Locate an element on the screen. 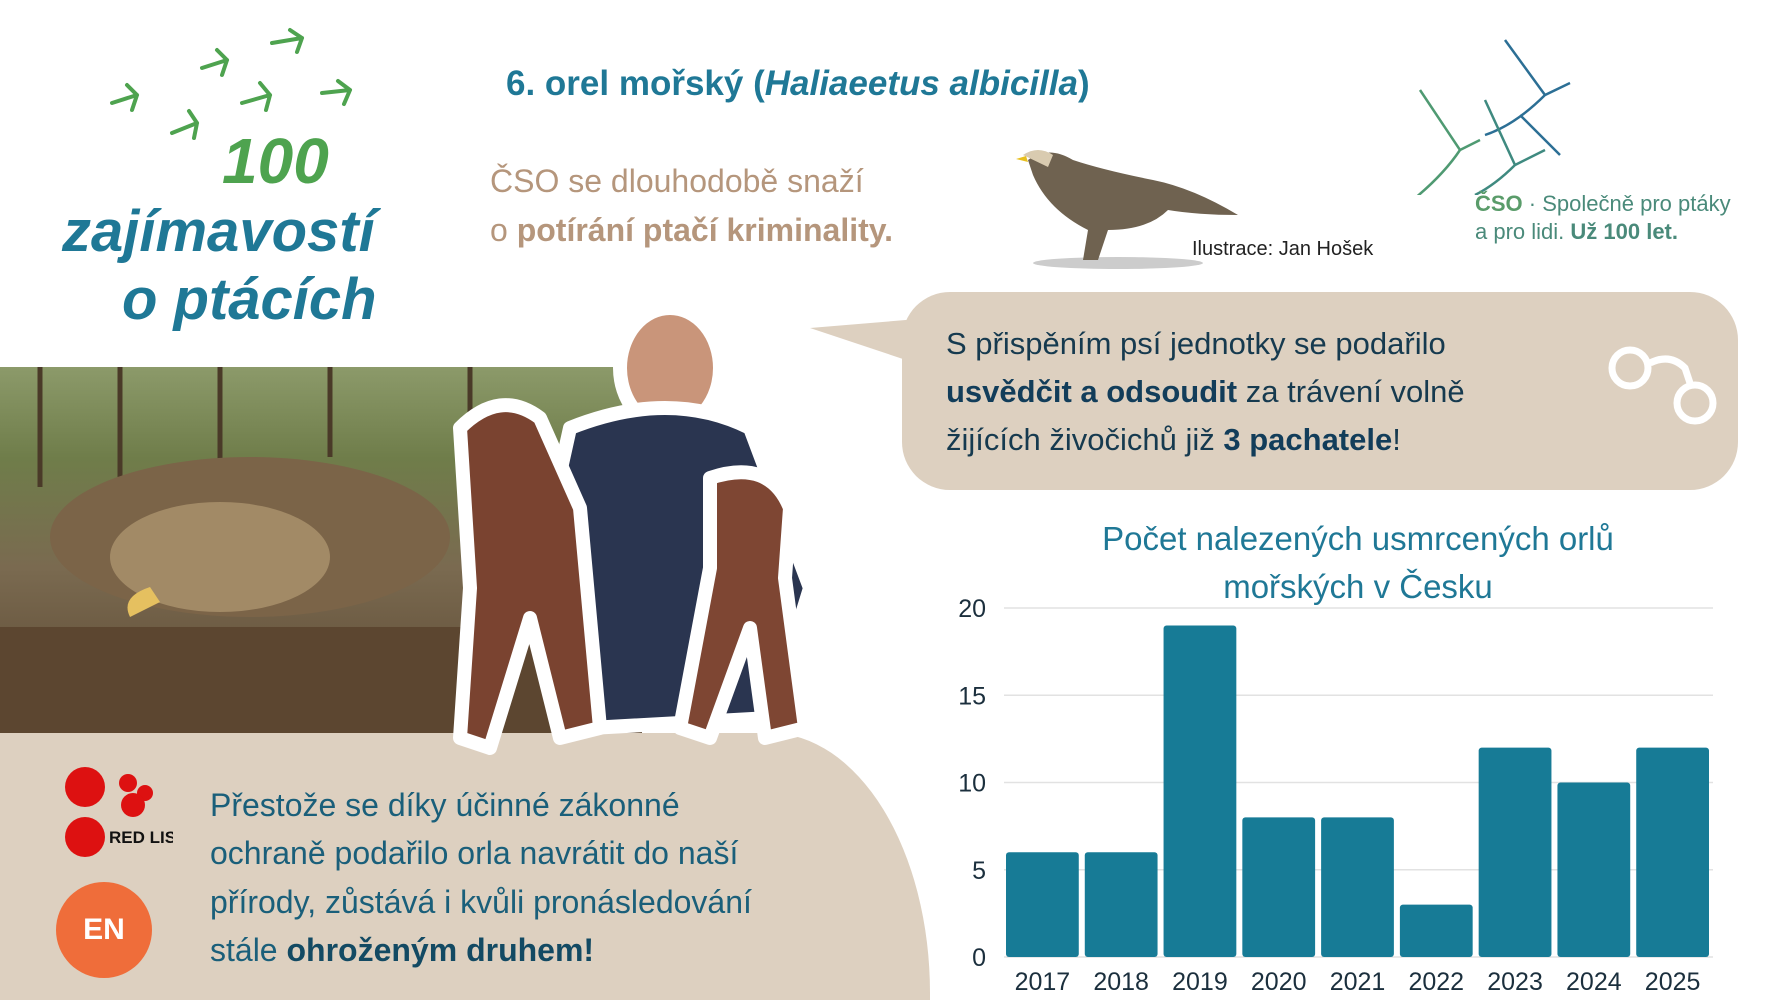 The width and height of the screenshot is (1776, 1000). y-tick-label: 20 is located at coordinates (972, 609).